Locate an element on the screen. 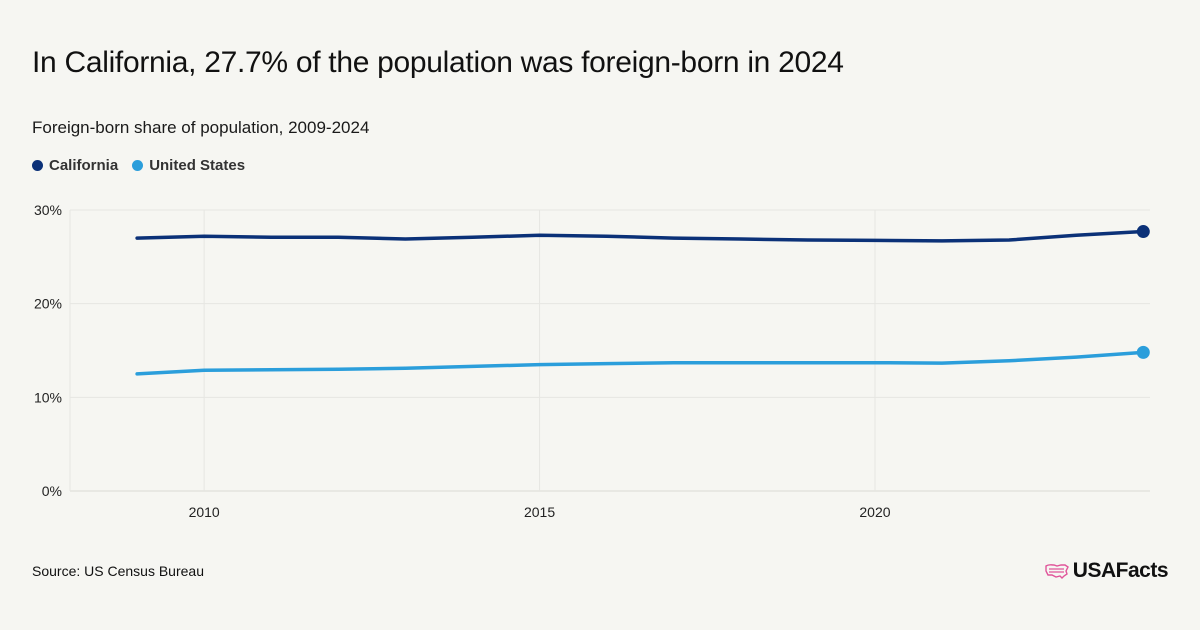 The height and width of the screenshot is (630, 1200). series-line-california is located at coordinates (640, 236).